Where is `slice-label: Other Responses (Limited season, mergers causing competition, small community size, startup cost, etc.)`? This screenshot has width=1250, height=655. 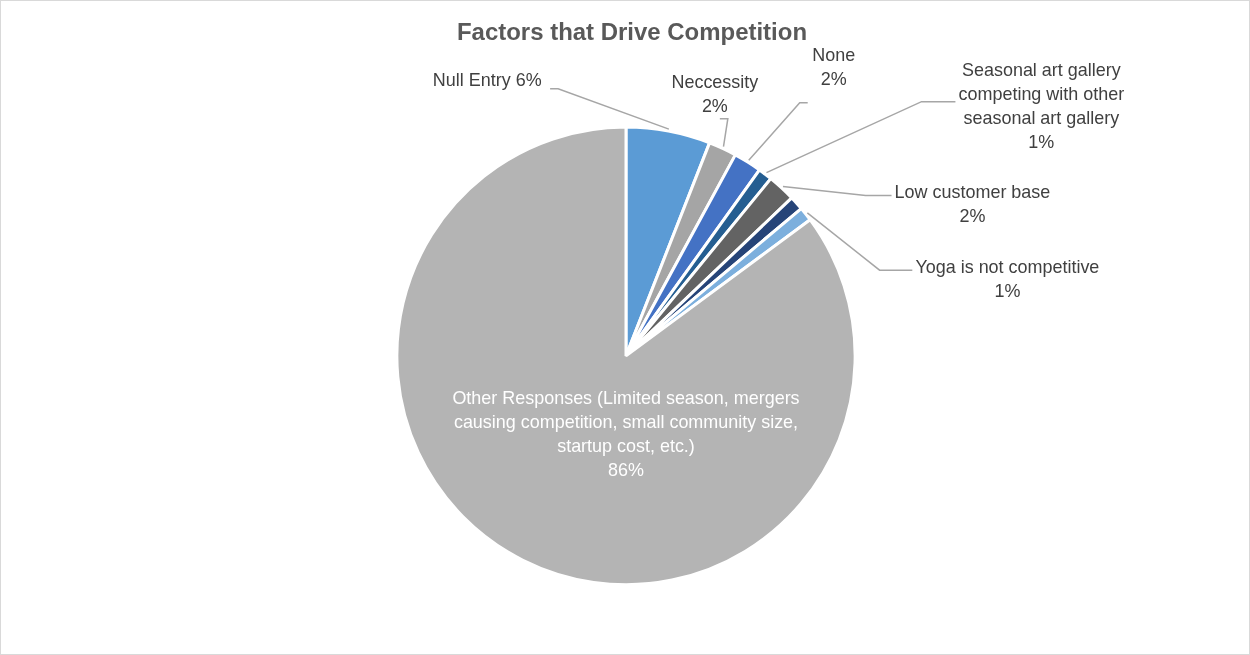
slice-label: Other Responses (Limited season, mergers causing competition, small community size, startup cost, etc.) is located at coordinates (626, 421).